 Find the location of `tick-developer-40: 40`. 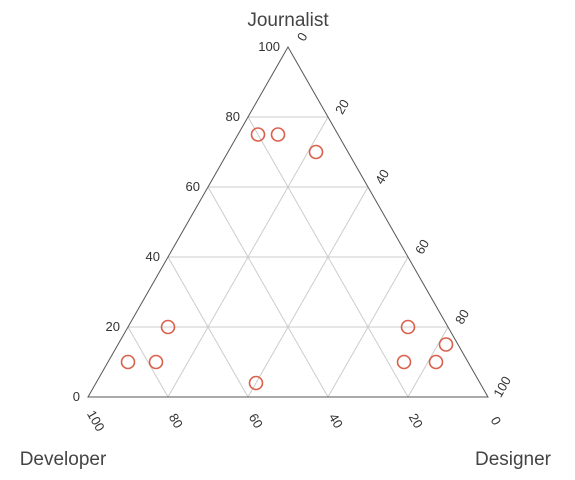

tick-developer-40: 40 is located at coordinates (336, 421).